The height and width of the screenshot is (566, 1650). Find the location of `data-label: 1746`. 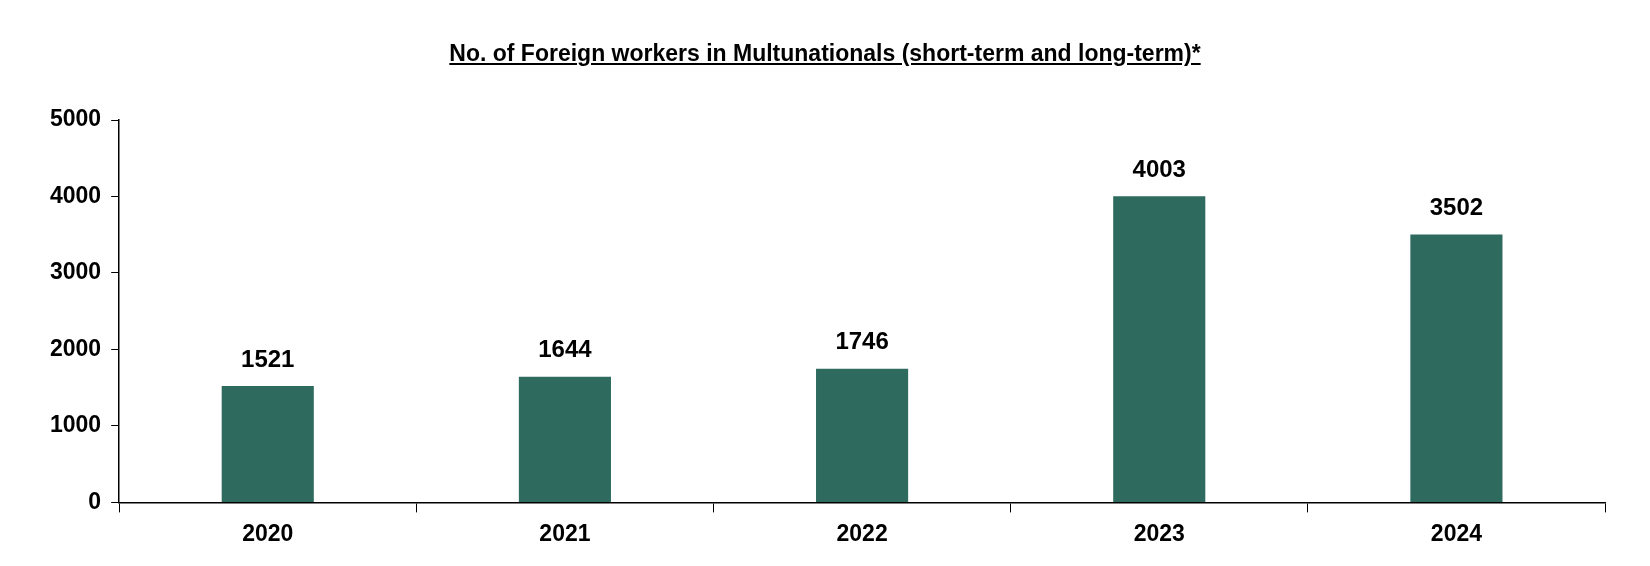

data-label: 1746 is located at coordinates (862, 341).